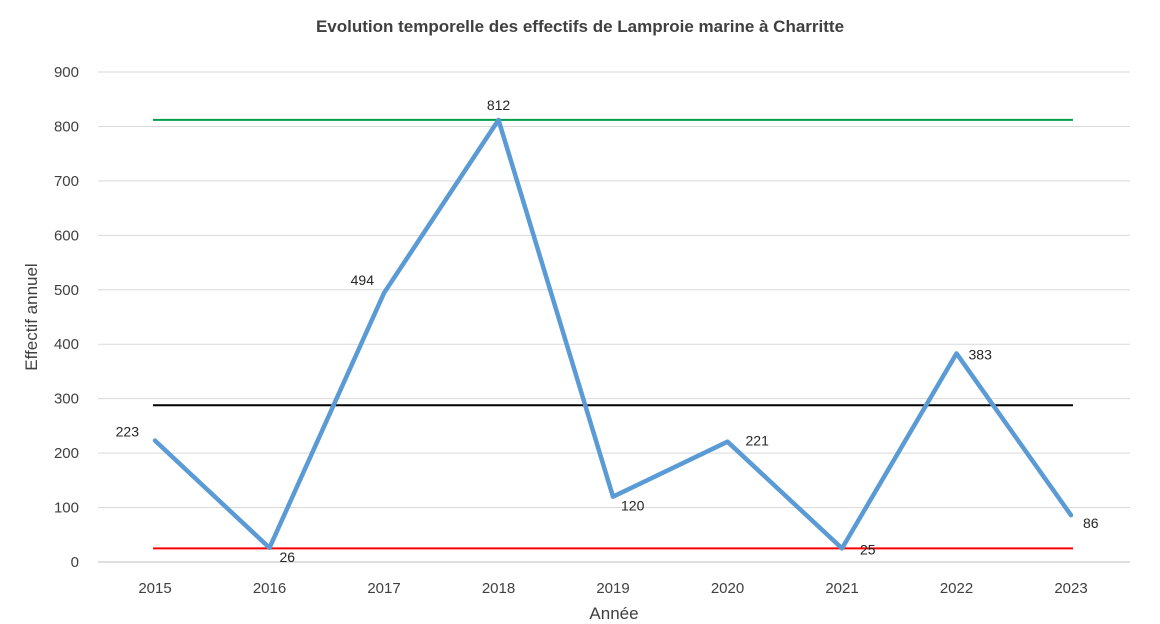 This screenshot has width=1160, height=624. I want to click on y-tick-label: 400, so click(66, 344).